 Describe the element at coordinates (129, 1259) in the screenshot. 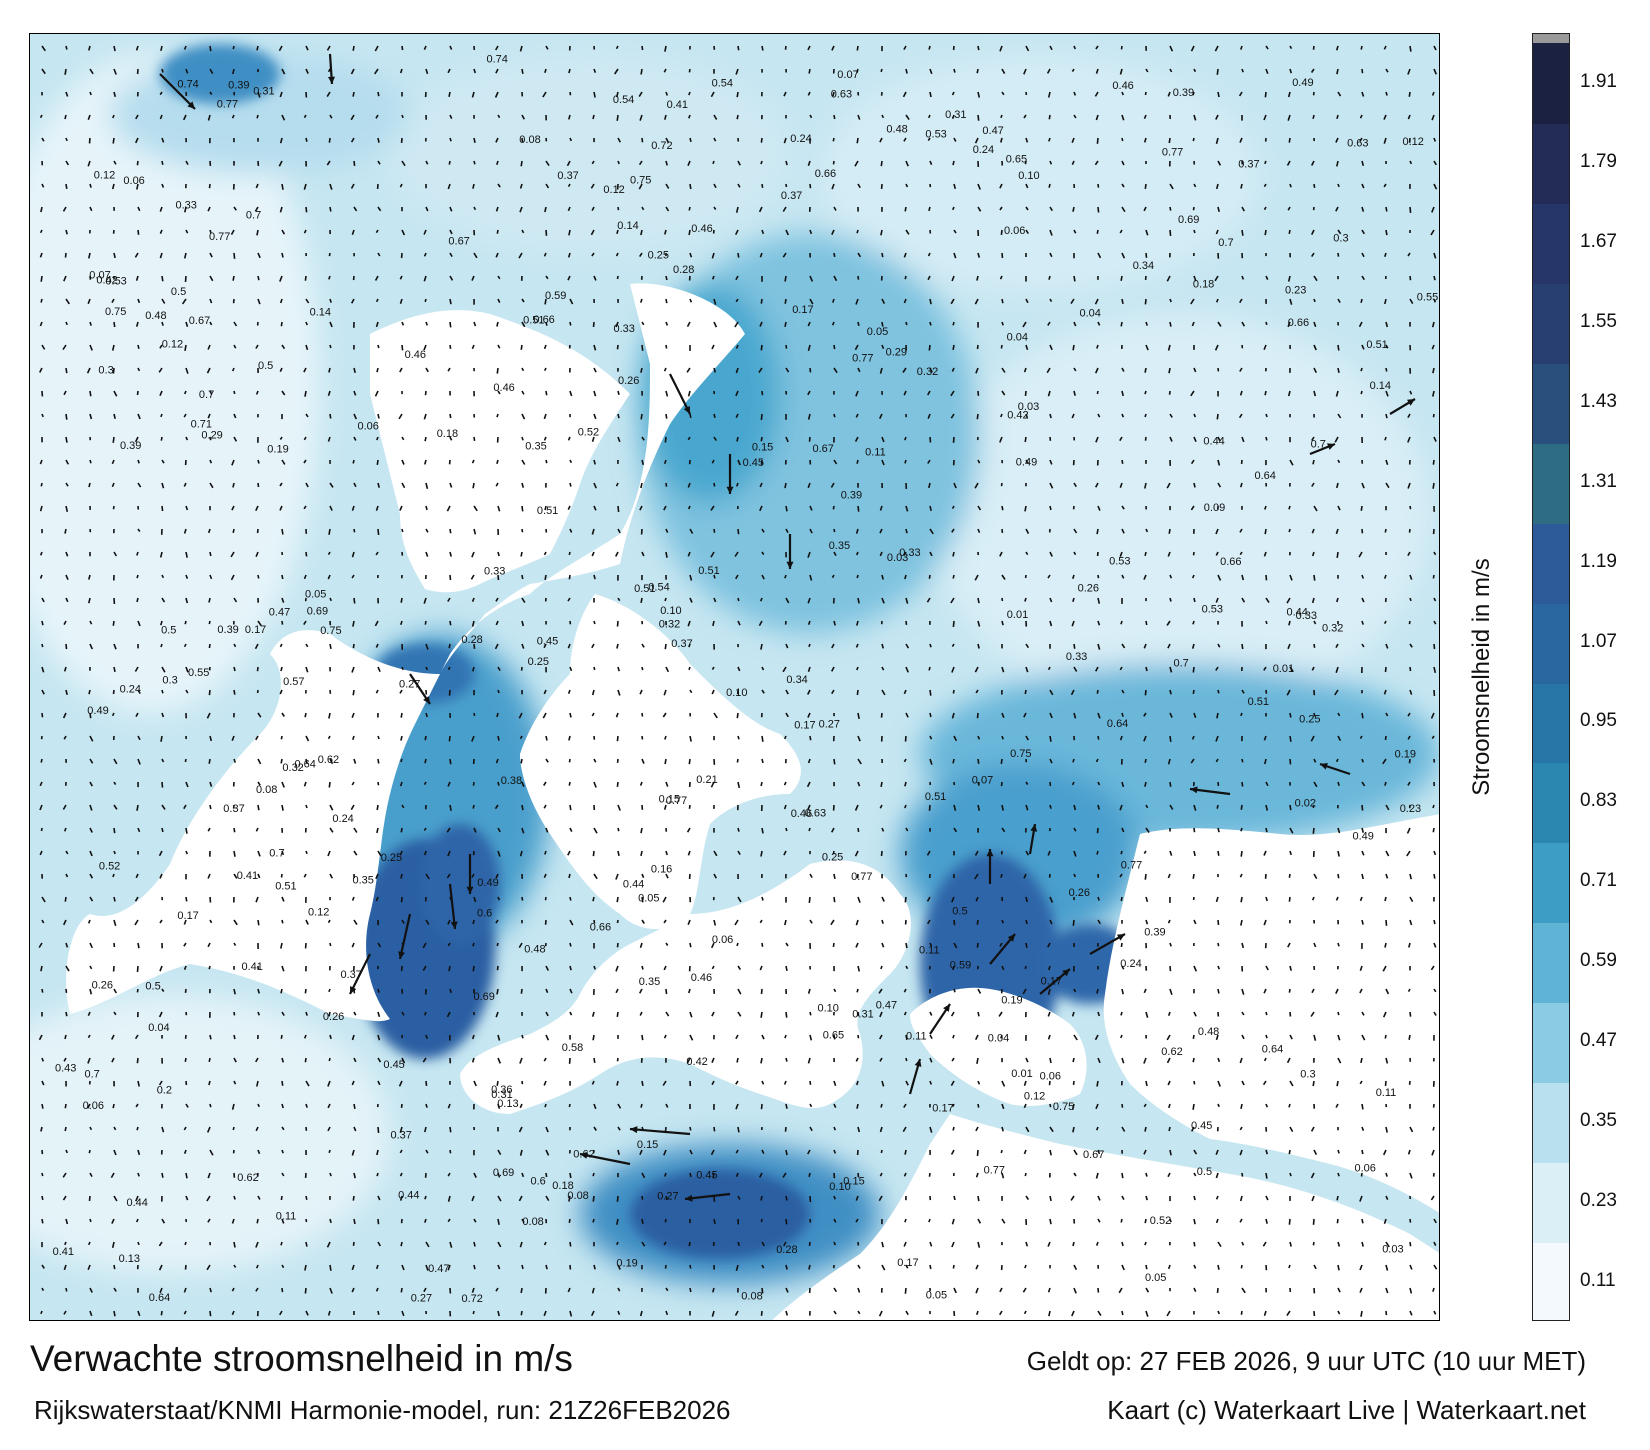

I see `speed-value-label: 0.13` at that location.